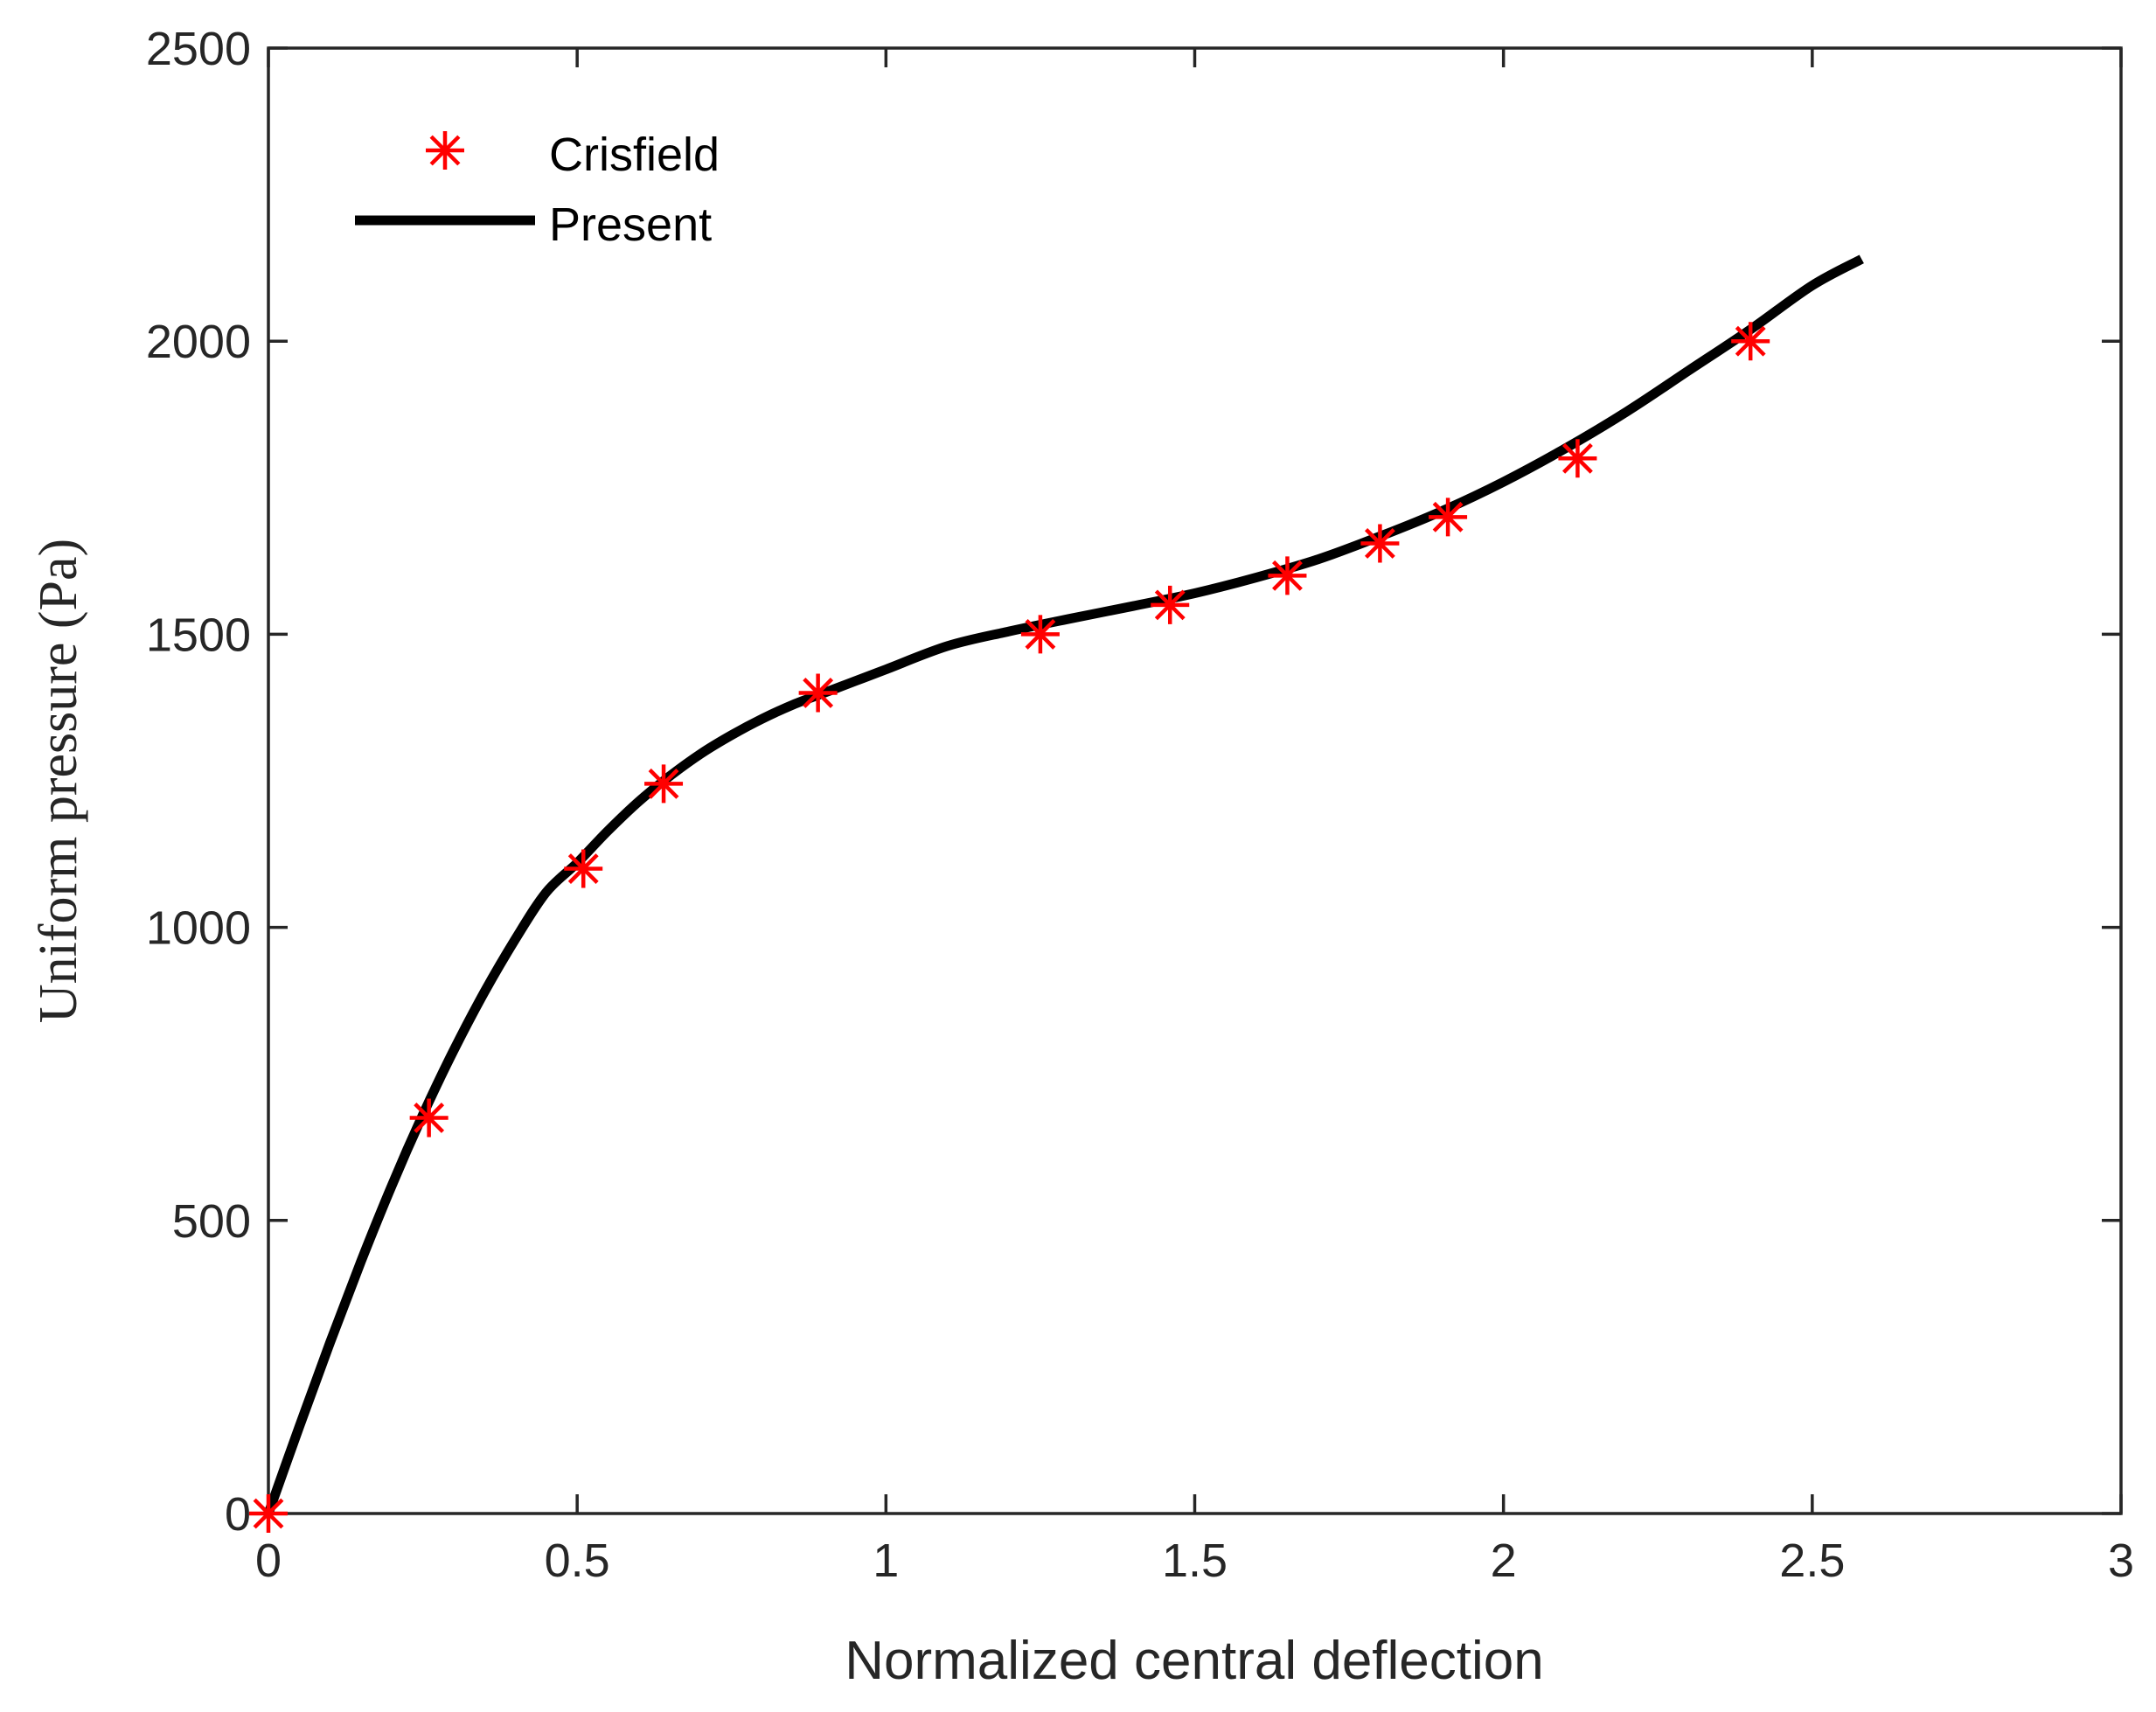 The width and height of the screenshot is (2156, 1712). I want to click on legend-crisfield-marker, so click(445, 150).